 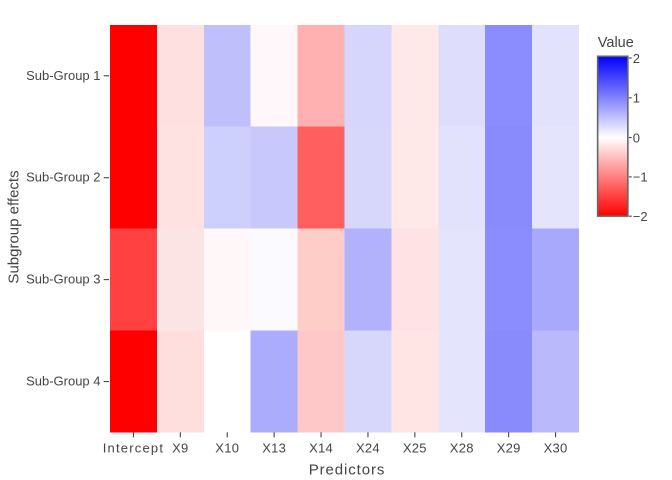 I want to click on svg-text: Sub-Group 2, so click(x=63, y=177).